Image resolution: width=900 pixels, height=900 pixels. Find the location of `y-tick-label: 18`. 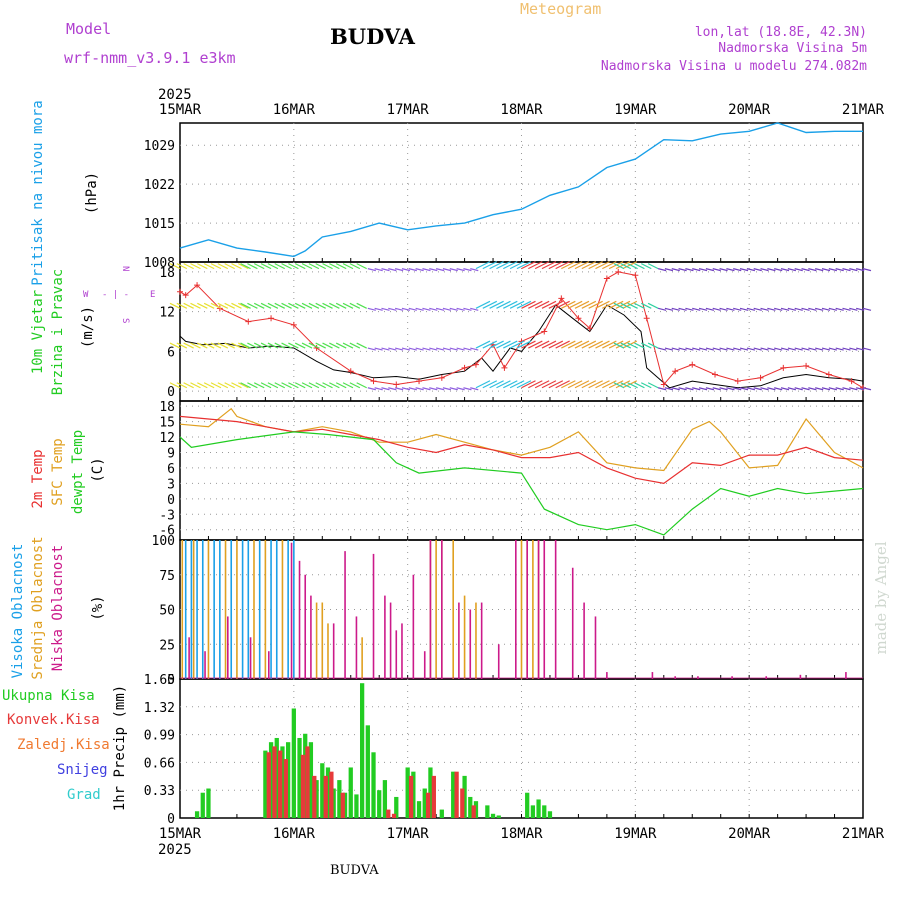

y-tick-label: 18 is located at coordinates (167, 407).